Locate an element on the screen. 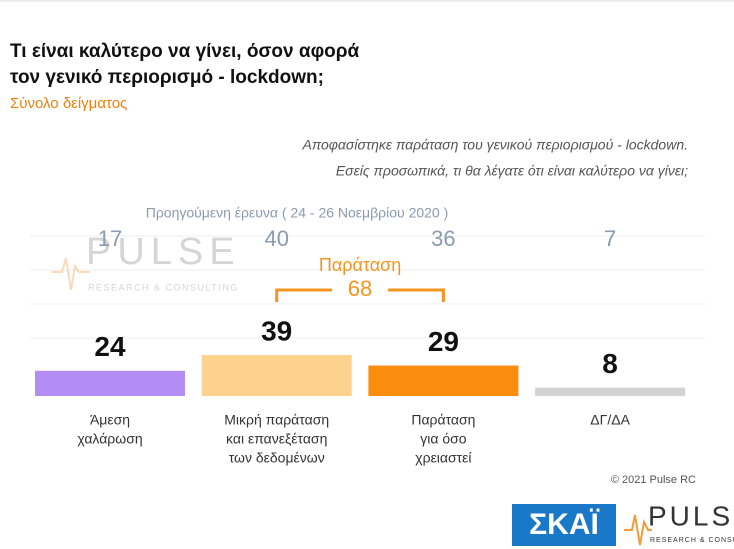 Image resolution: width=734 pixels, height=549 pixels. skai-logo: ΣΚΑΪ is located at coordinates (564, 524).